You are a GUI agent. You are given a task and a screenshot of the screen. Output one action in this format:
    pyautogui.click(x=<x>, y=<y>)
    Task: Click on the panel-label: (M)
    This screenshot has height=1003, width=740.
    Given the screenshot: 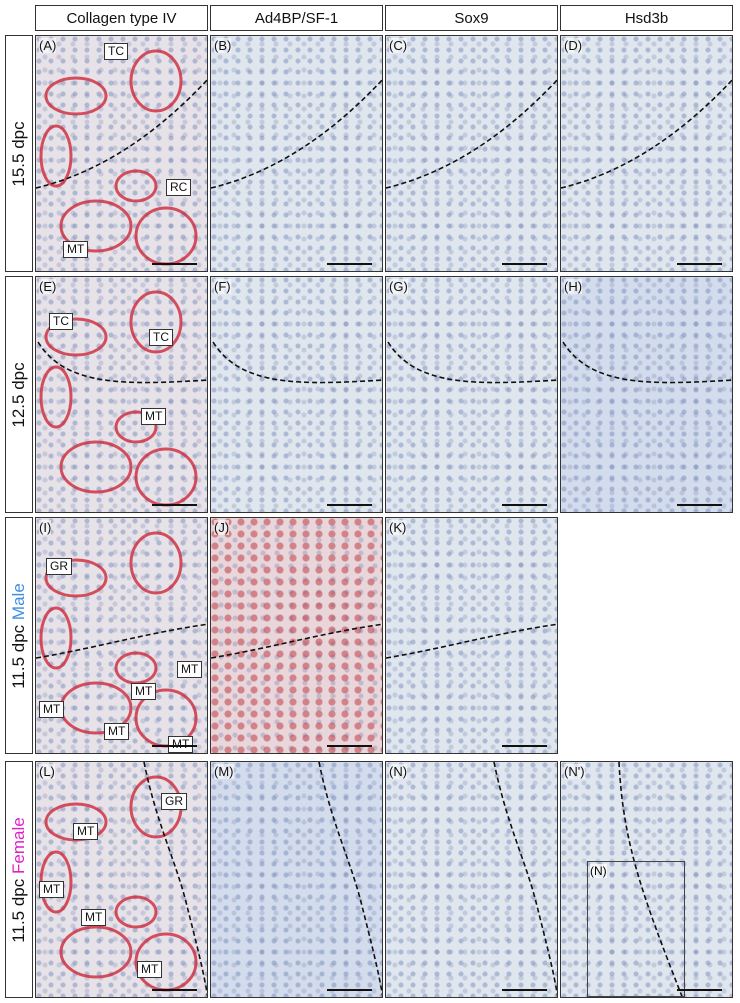 What is the action you would take?
    pyautogui.click(x=224, y=771)
    